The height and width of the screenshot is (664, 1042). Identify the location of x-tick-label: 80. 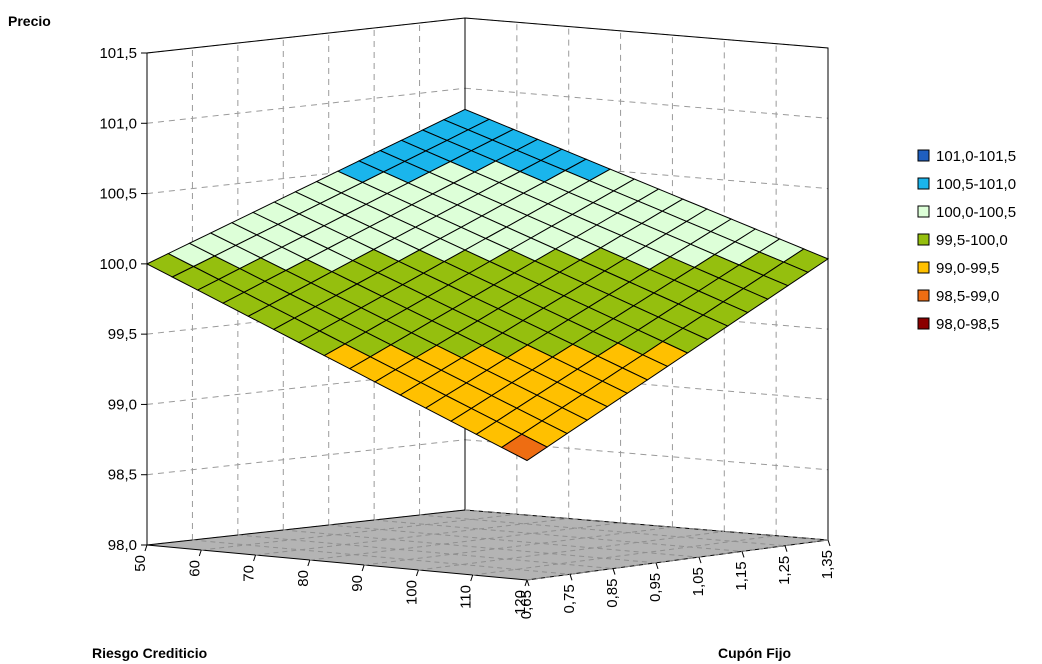
(303, 578).